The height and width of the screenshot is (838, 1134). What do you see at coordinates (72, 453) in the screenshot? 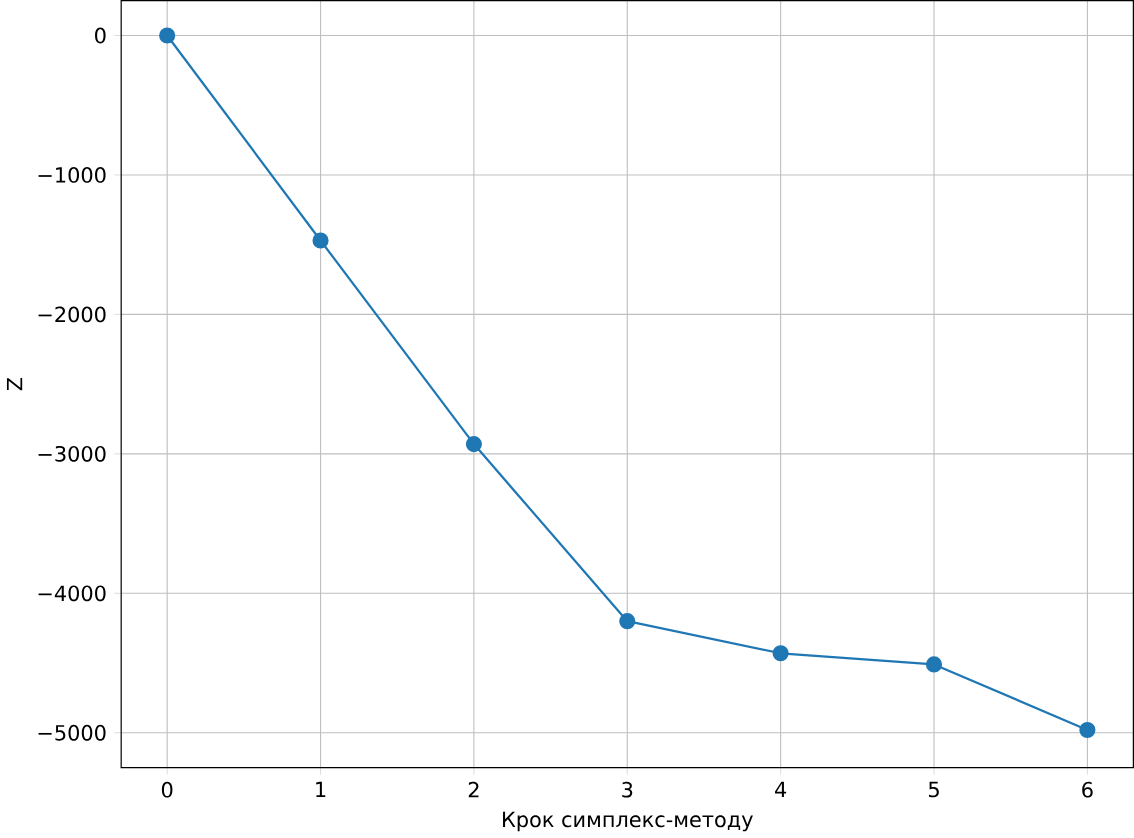
I see `y-tick-label: −3000` at bounding box center [72, 453].